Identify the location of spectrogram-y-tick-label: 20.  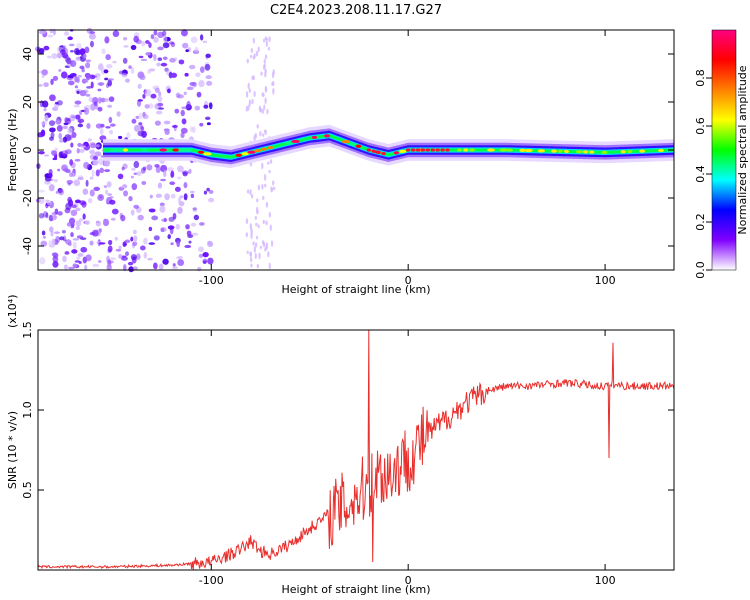
(27, 102).